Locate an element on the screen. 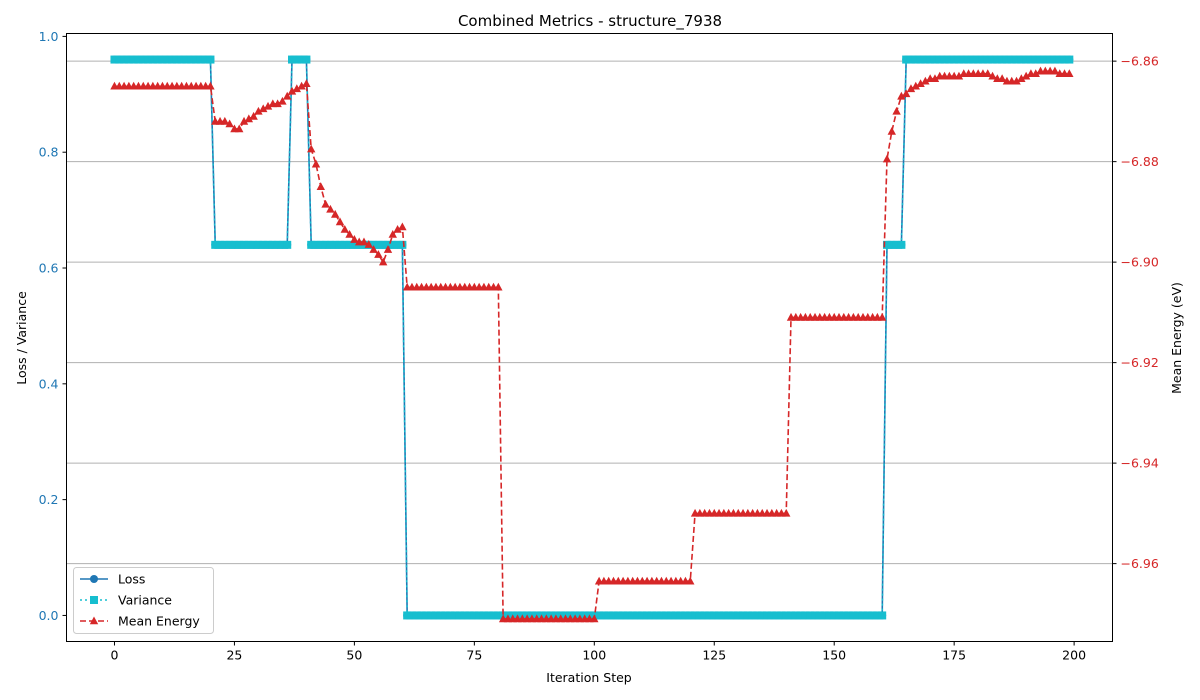 This screenshot has height=700, width=1200. x-tick-label: 125 is located at coordinates (714, 655).